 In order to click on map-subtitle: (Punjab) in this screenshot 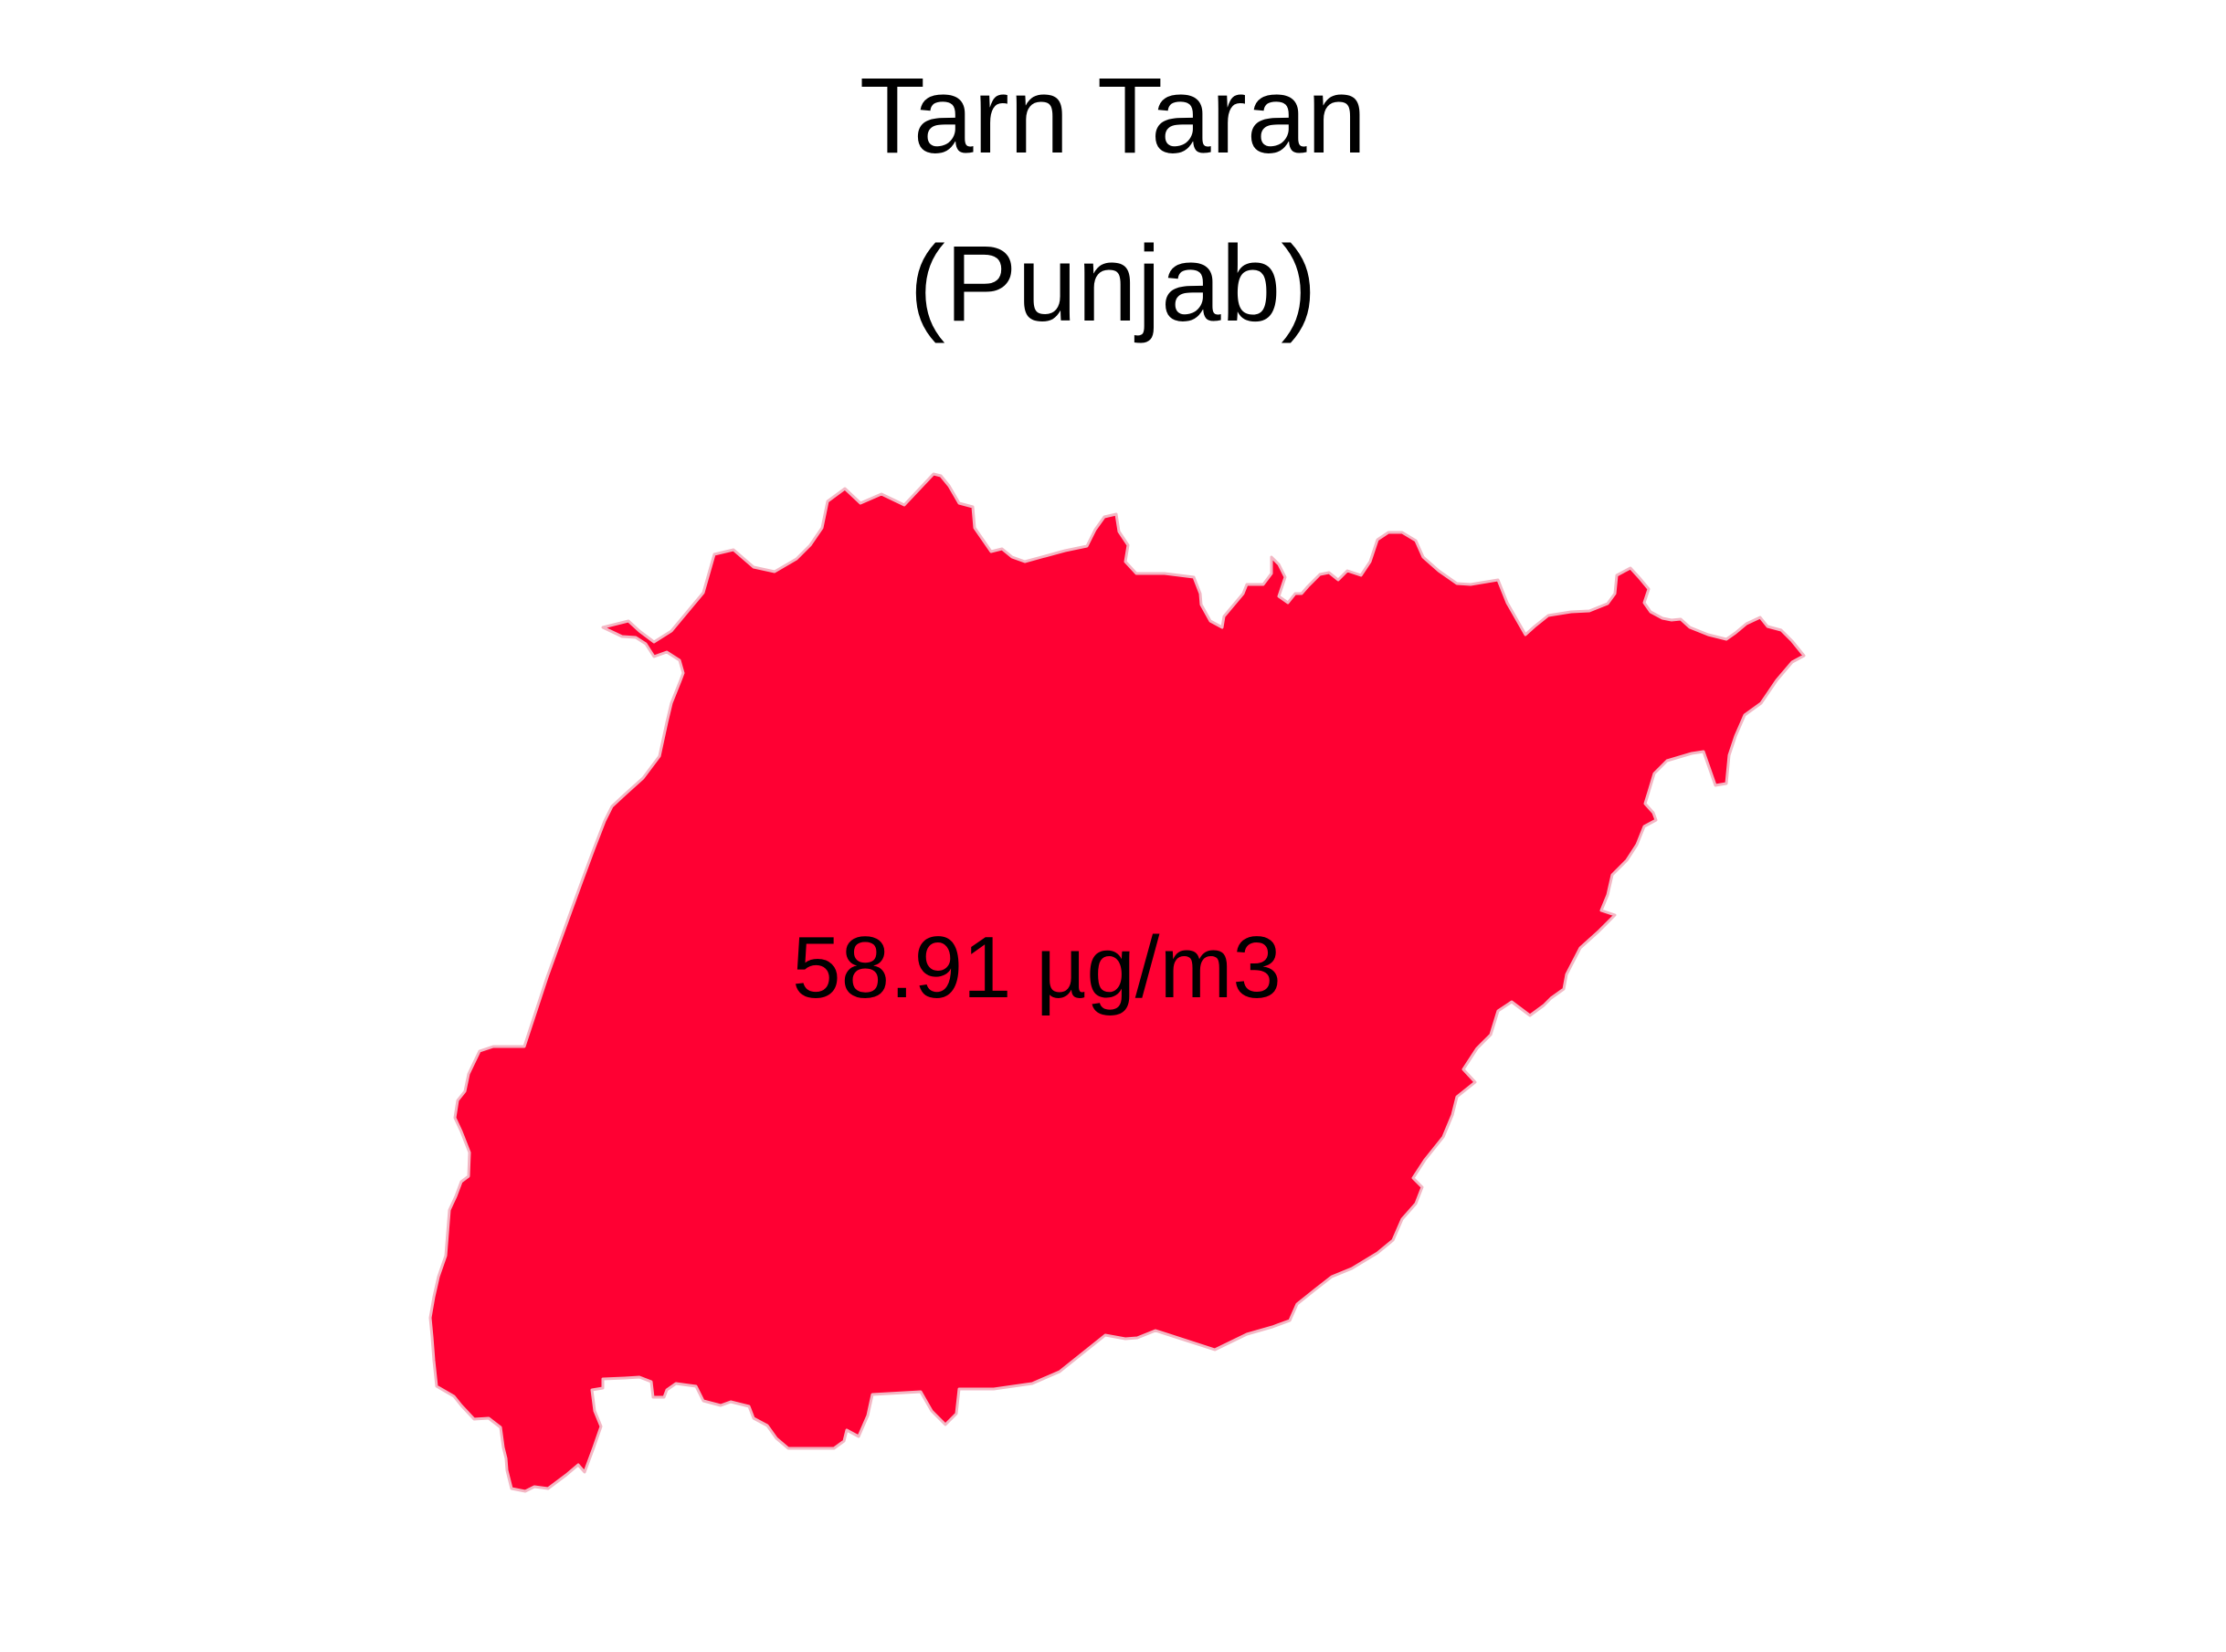, I will do `click(1113, 284)`.